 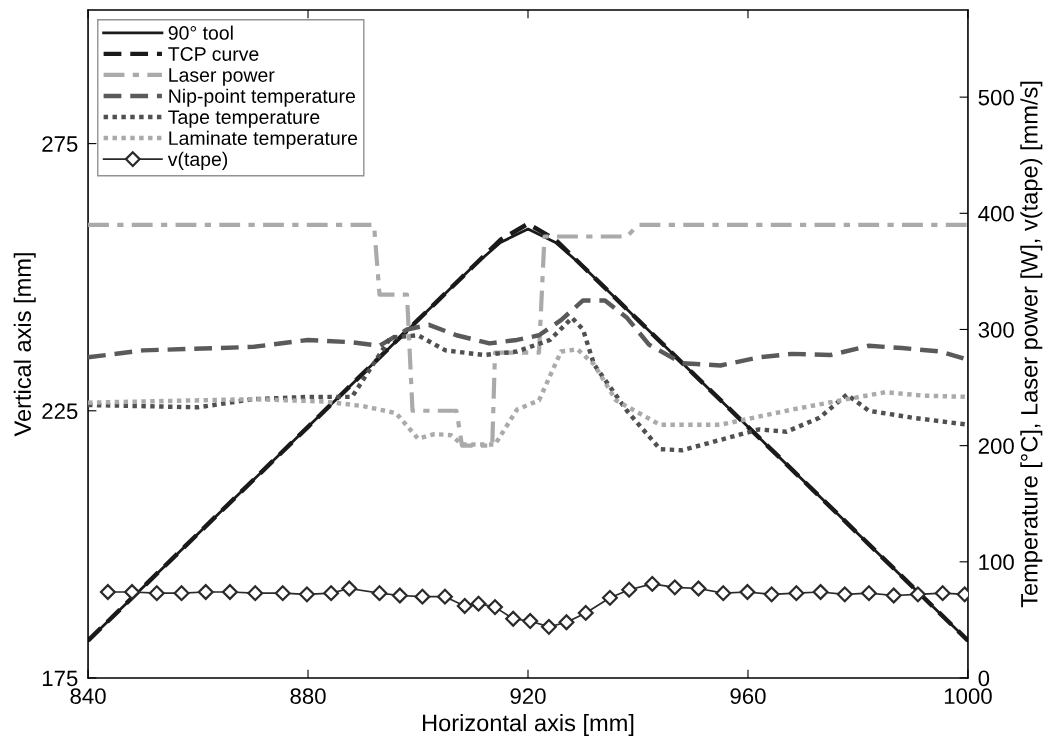 What do you see at coordinates (528, 696) in the screenshot?
I see `x-tick-label: 920` at bounding box center [528, 696].